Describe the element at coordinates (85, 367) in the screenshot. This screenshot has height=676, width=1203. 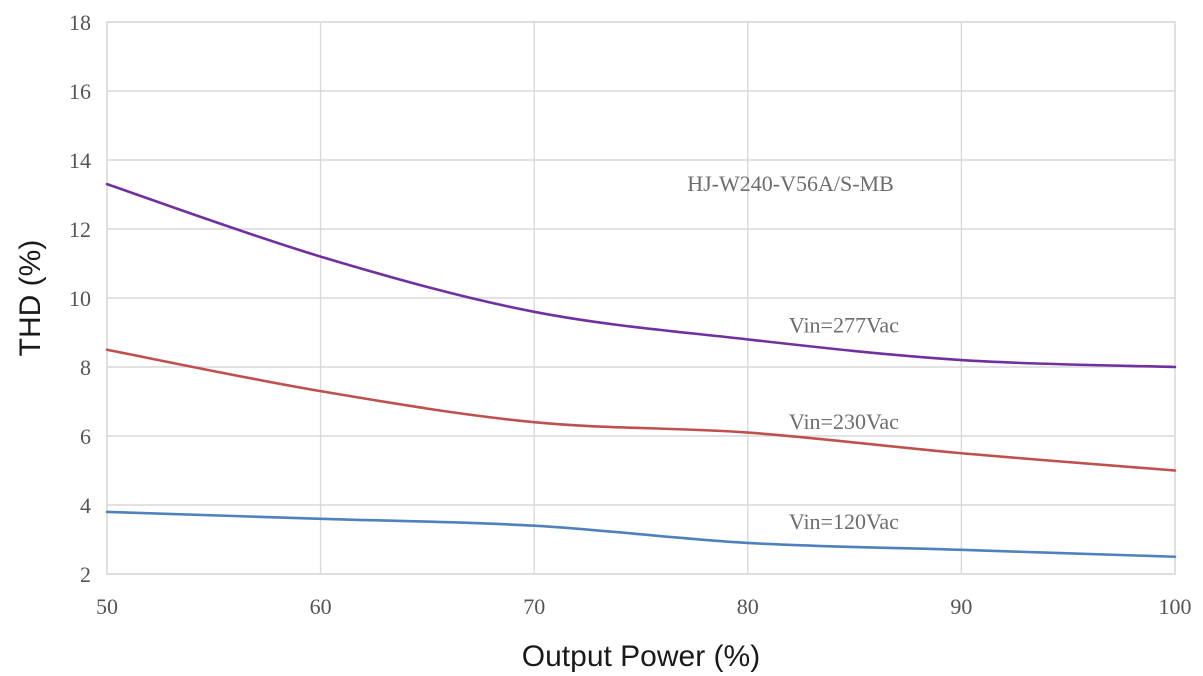
I see `y-tick-label: 8` at that location.